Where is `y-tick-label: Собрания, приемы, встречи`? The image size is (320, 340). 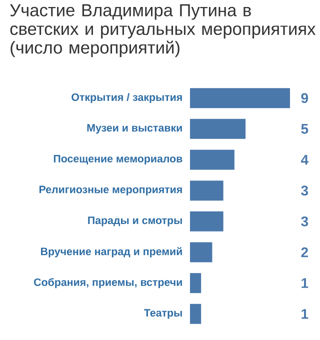
y-tick-label: Собрания, приемы, встречи is located at coordinates (108, 283).